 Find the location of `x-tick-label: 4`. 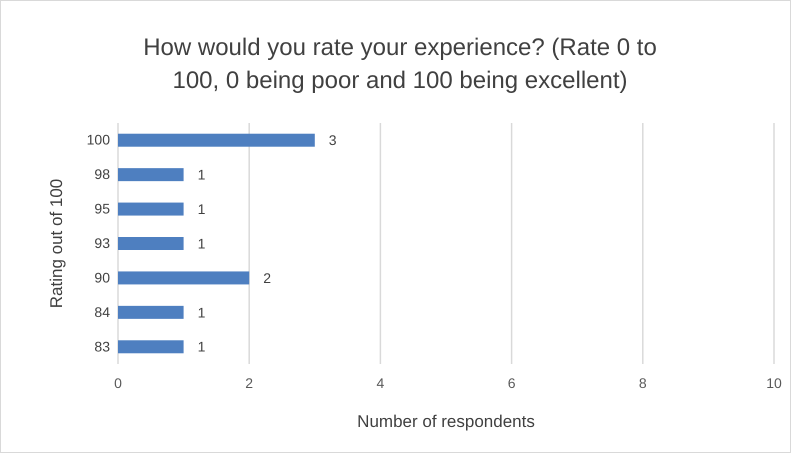

x-tick-label: 4 is located at coordinates (380, 382).